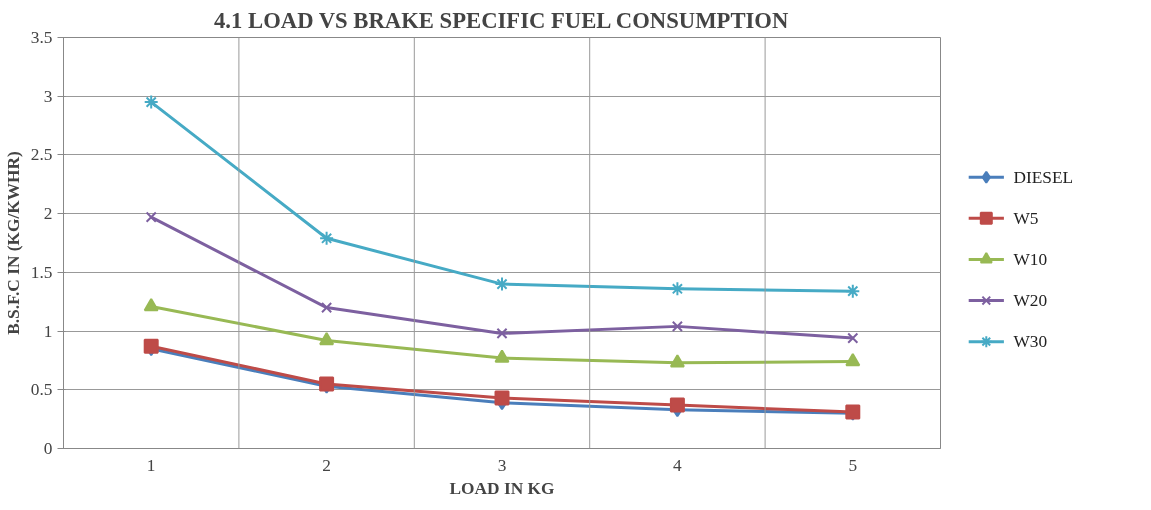 The height and width of the screenshot is (510, 1151). What do you see at coordinates (1043, 177) in the screenshot?
I see `legend-label: DIESEL` at bounding box center [1043, 177].